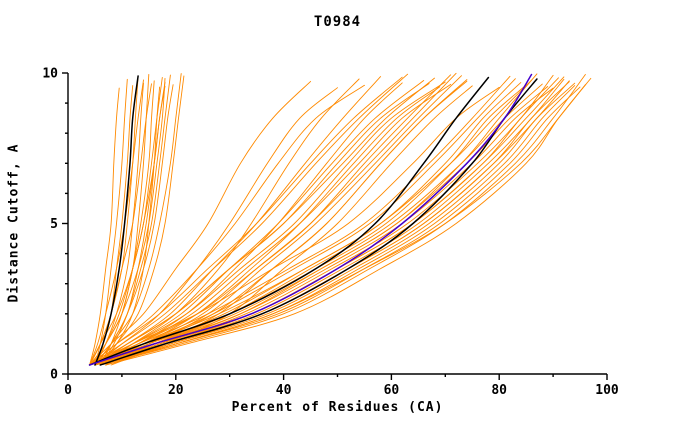  I want to click on x-tick-label: 40, so click(284, 390).